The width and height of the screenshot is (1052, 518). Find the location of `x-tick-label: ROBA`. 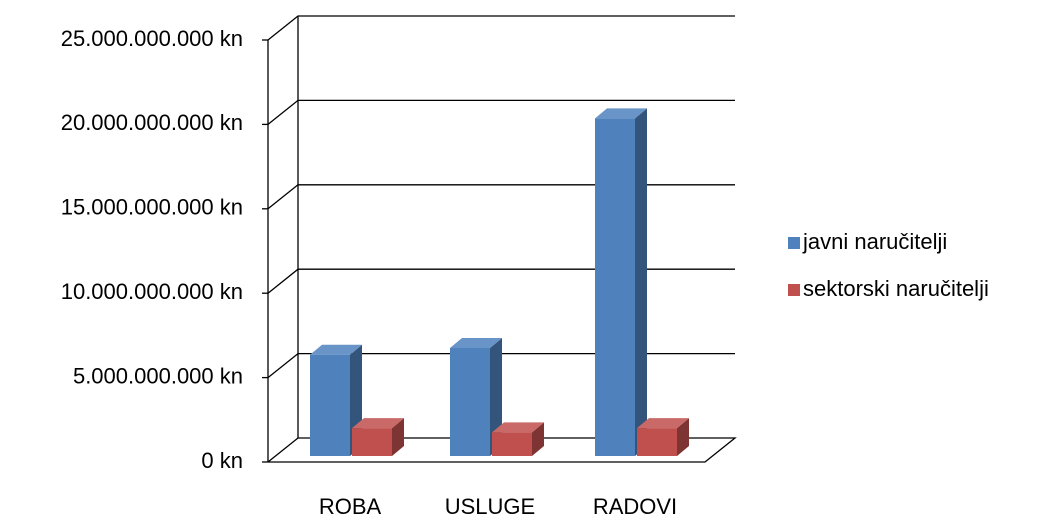

x-tick-label: ROBA is located at coordinates (350, 506).